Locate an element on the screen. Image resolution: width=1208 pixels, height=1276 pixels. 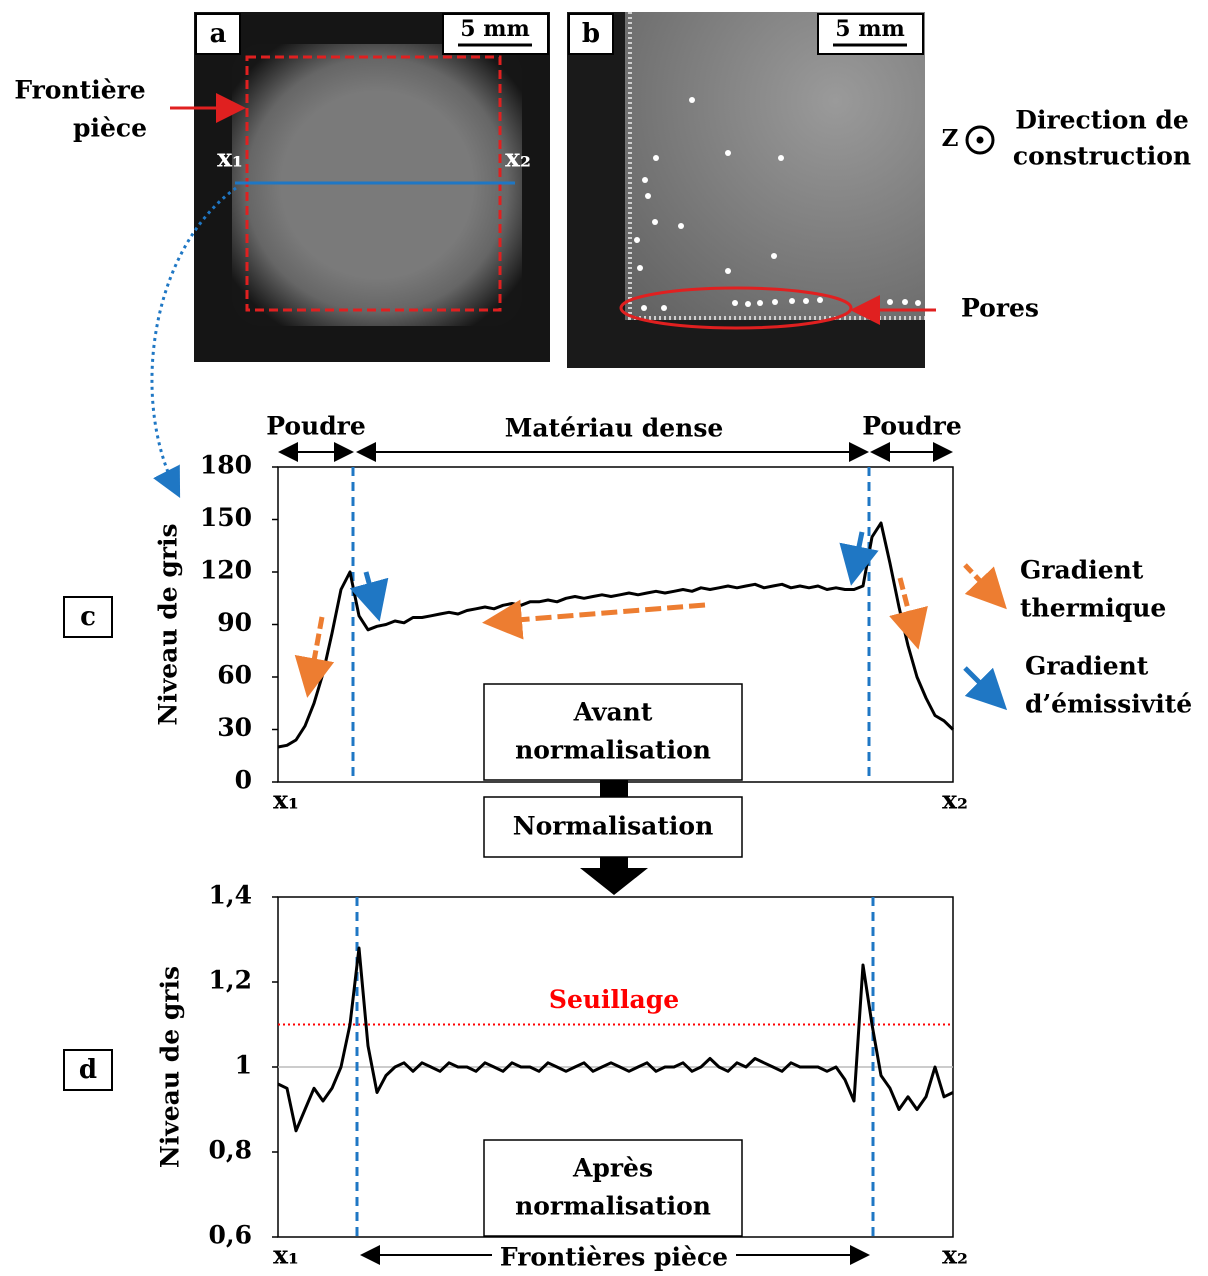
label-bg is located at coordinates (614, 1257).